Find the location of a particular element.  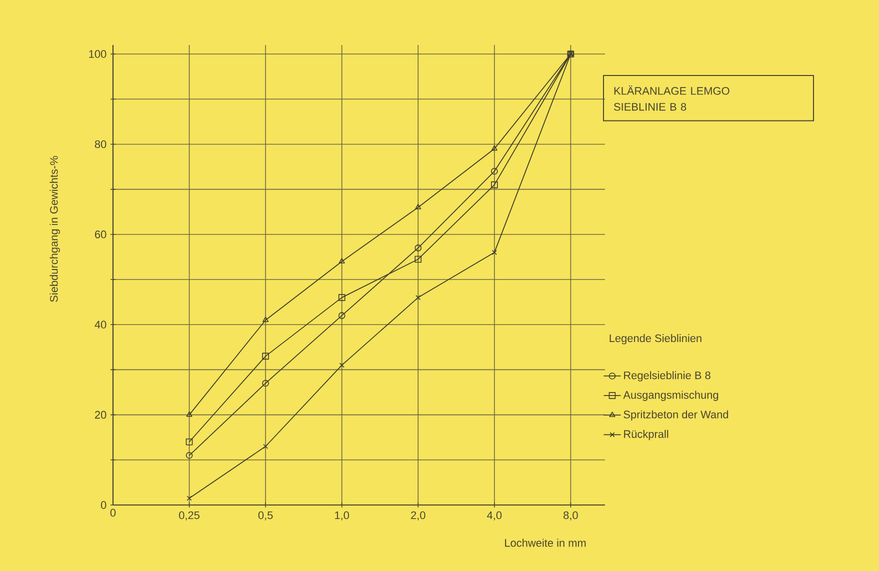

x-tick-label: 8,0 is located at coordinates (571, 515).